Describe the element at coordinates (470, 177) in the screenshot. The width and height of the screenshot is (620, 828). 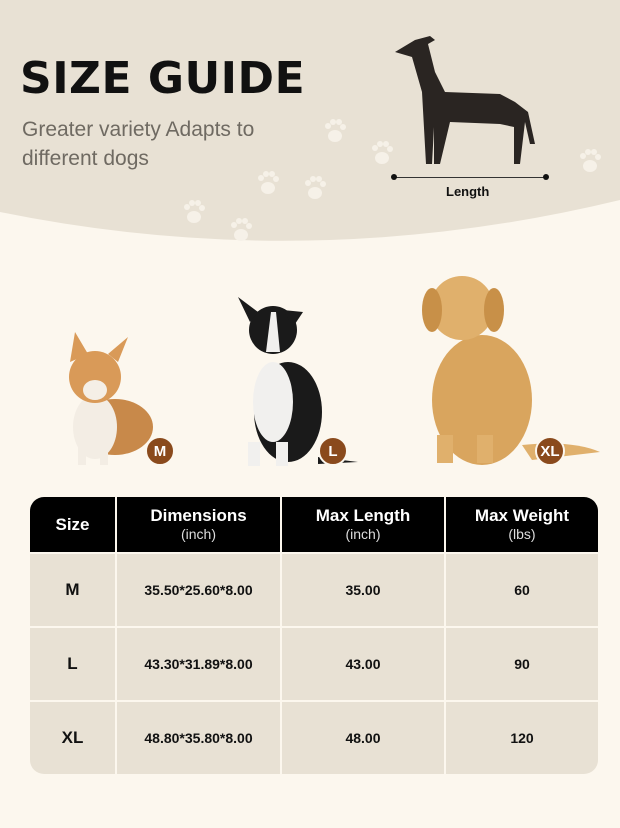
I see `length-line` at that location.